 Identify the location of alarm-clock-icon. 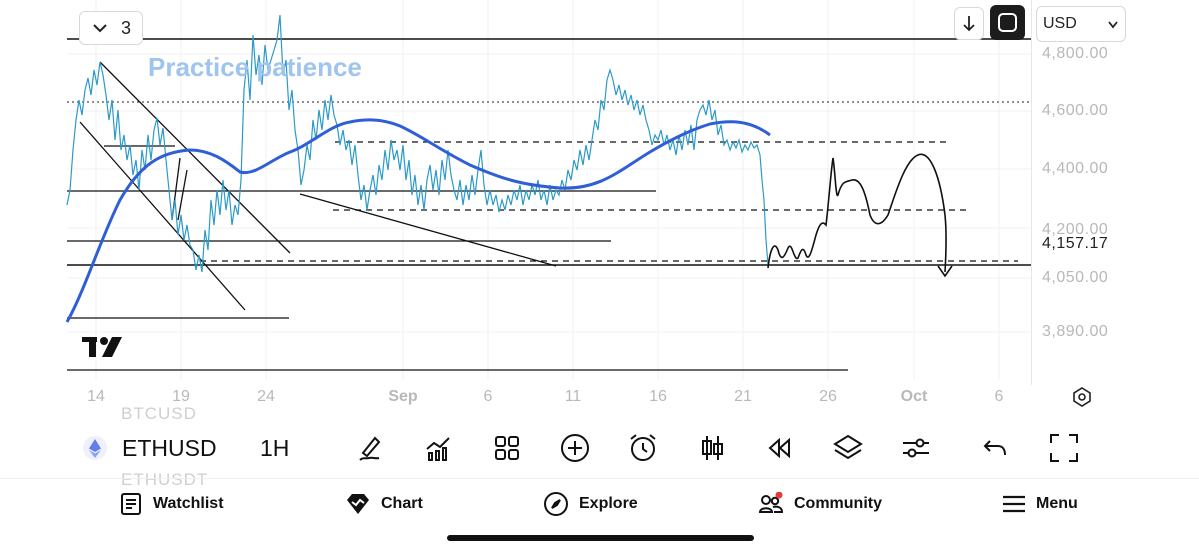
(643, 447).